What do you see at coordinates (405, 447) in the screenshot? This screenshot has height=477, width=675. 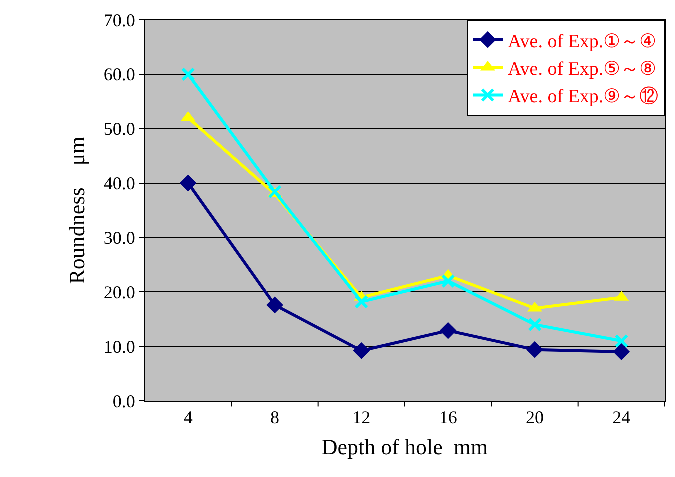 I see `x-axis-title: Depth of hole mm` at bounding box center [405, 447].